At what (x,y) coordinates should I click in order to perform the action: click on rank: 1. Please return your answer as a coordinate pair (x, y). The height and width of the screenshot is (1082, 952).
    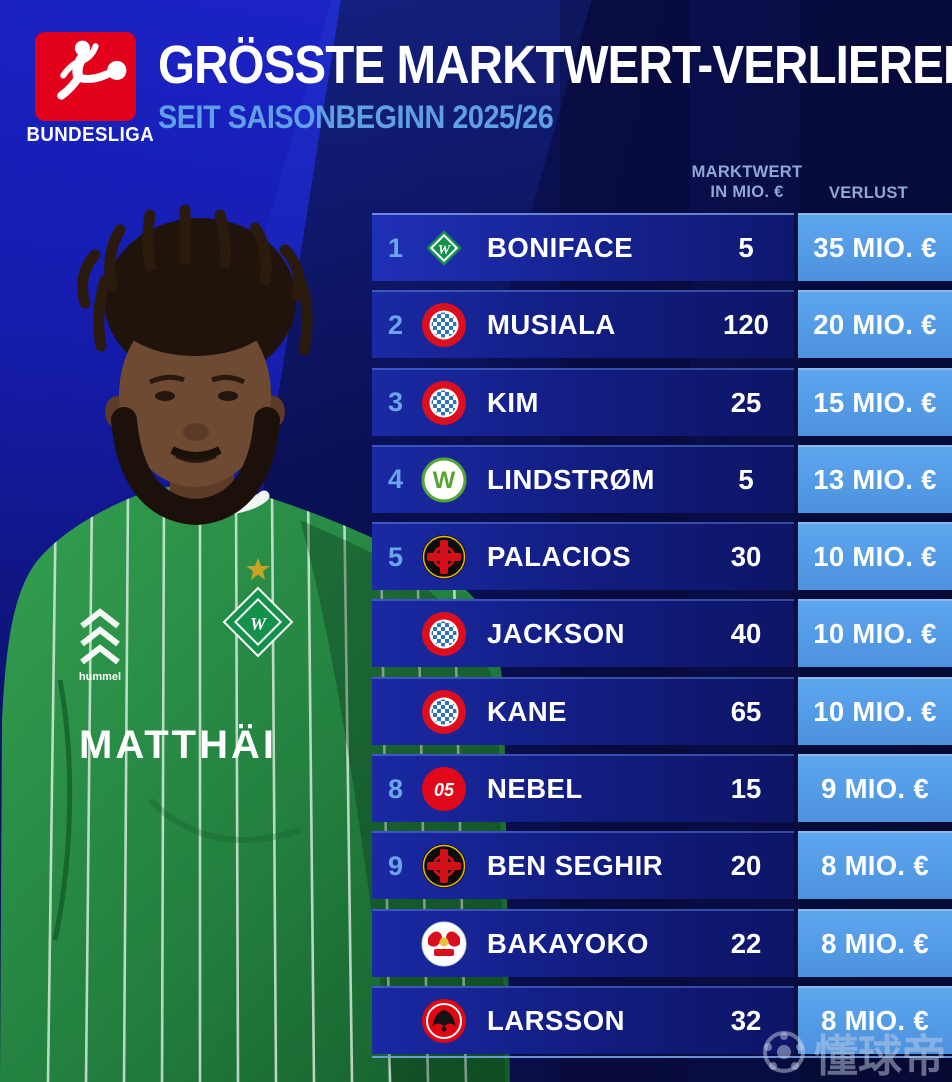
    Looking at the image, I should click on (395, 247).